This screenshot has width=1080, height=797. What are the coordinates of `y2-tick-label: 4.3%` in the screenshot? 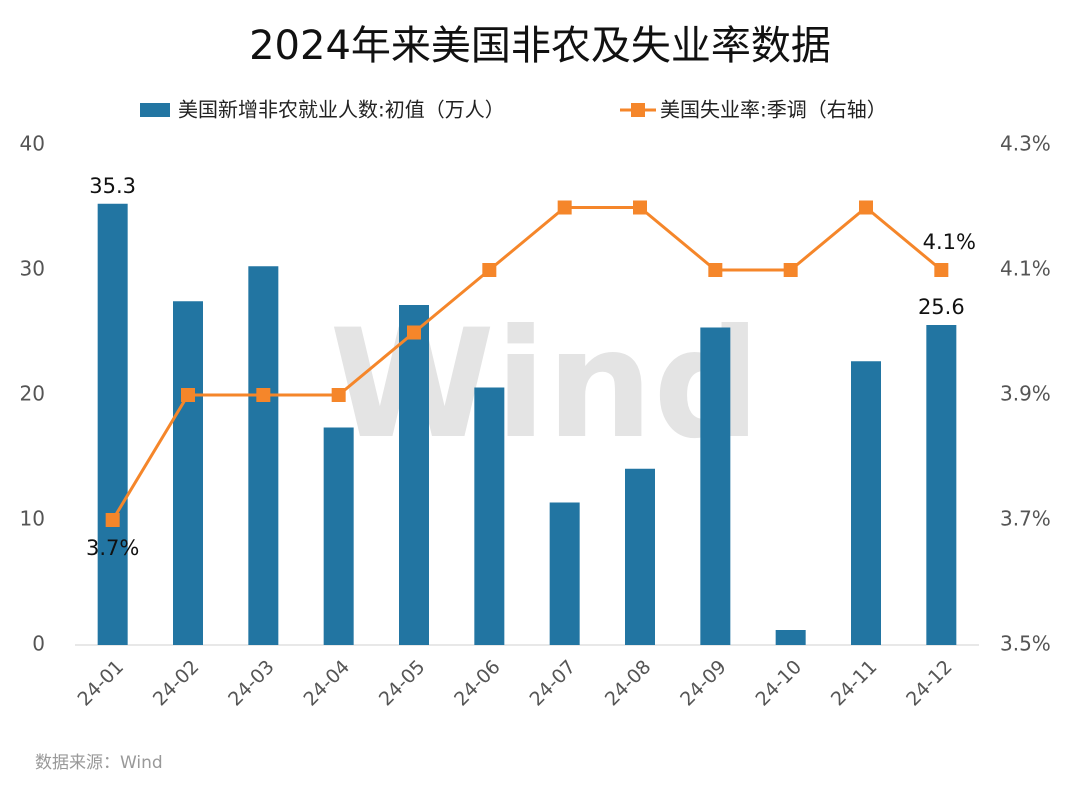 It's located at (1025, 144).